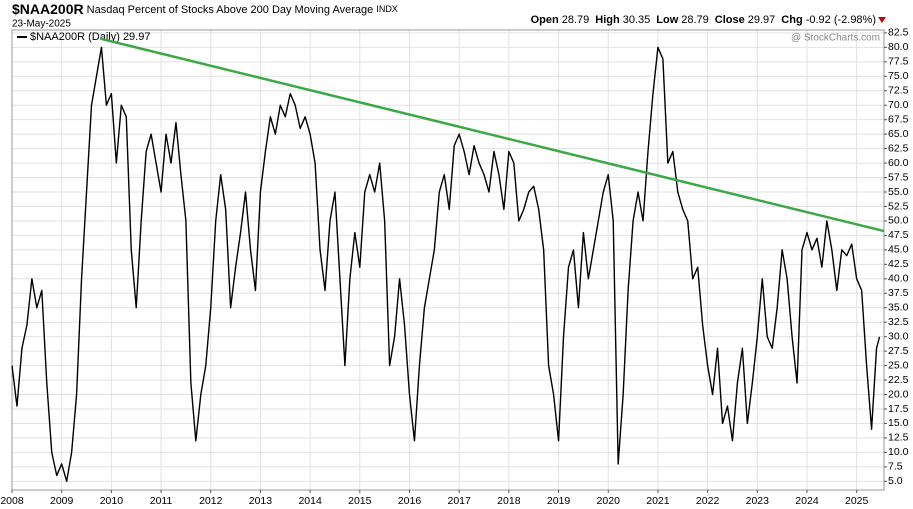 This screenshot has height=509, width=913. What do you see at coordinates (898, 33) in the screenshot?
I see `y-tick-label: 82.5` at bounding box center [898, 33].